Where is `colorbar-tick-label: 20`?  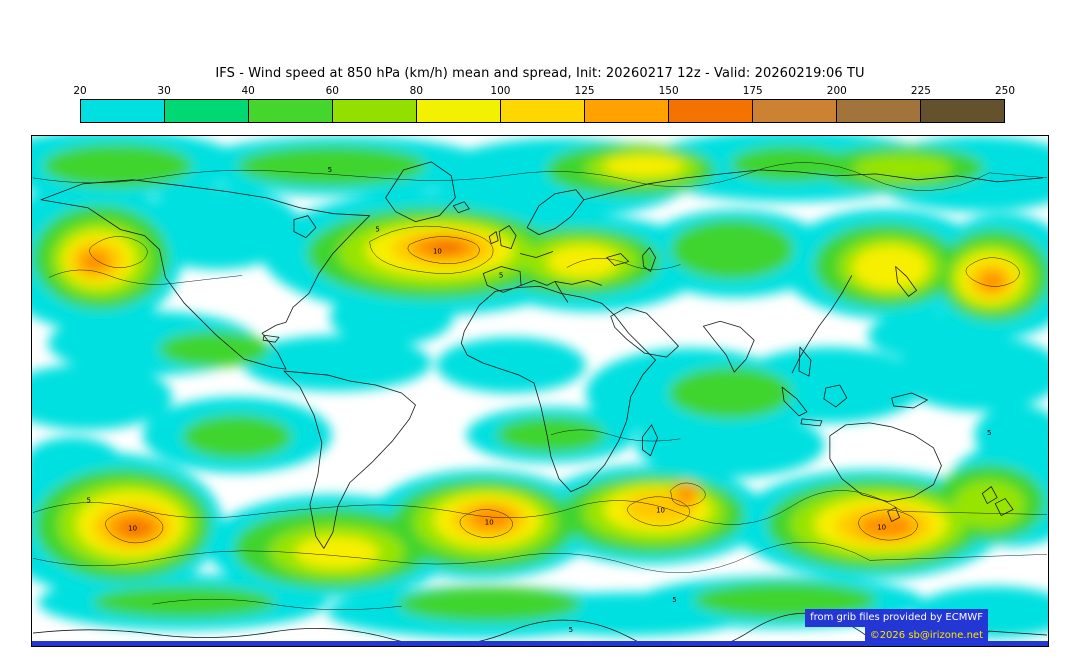 colorbar-tick-label: 20 is located at coordinates (80, 91).